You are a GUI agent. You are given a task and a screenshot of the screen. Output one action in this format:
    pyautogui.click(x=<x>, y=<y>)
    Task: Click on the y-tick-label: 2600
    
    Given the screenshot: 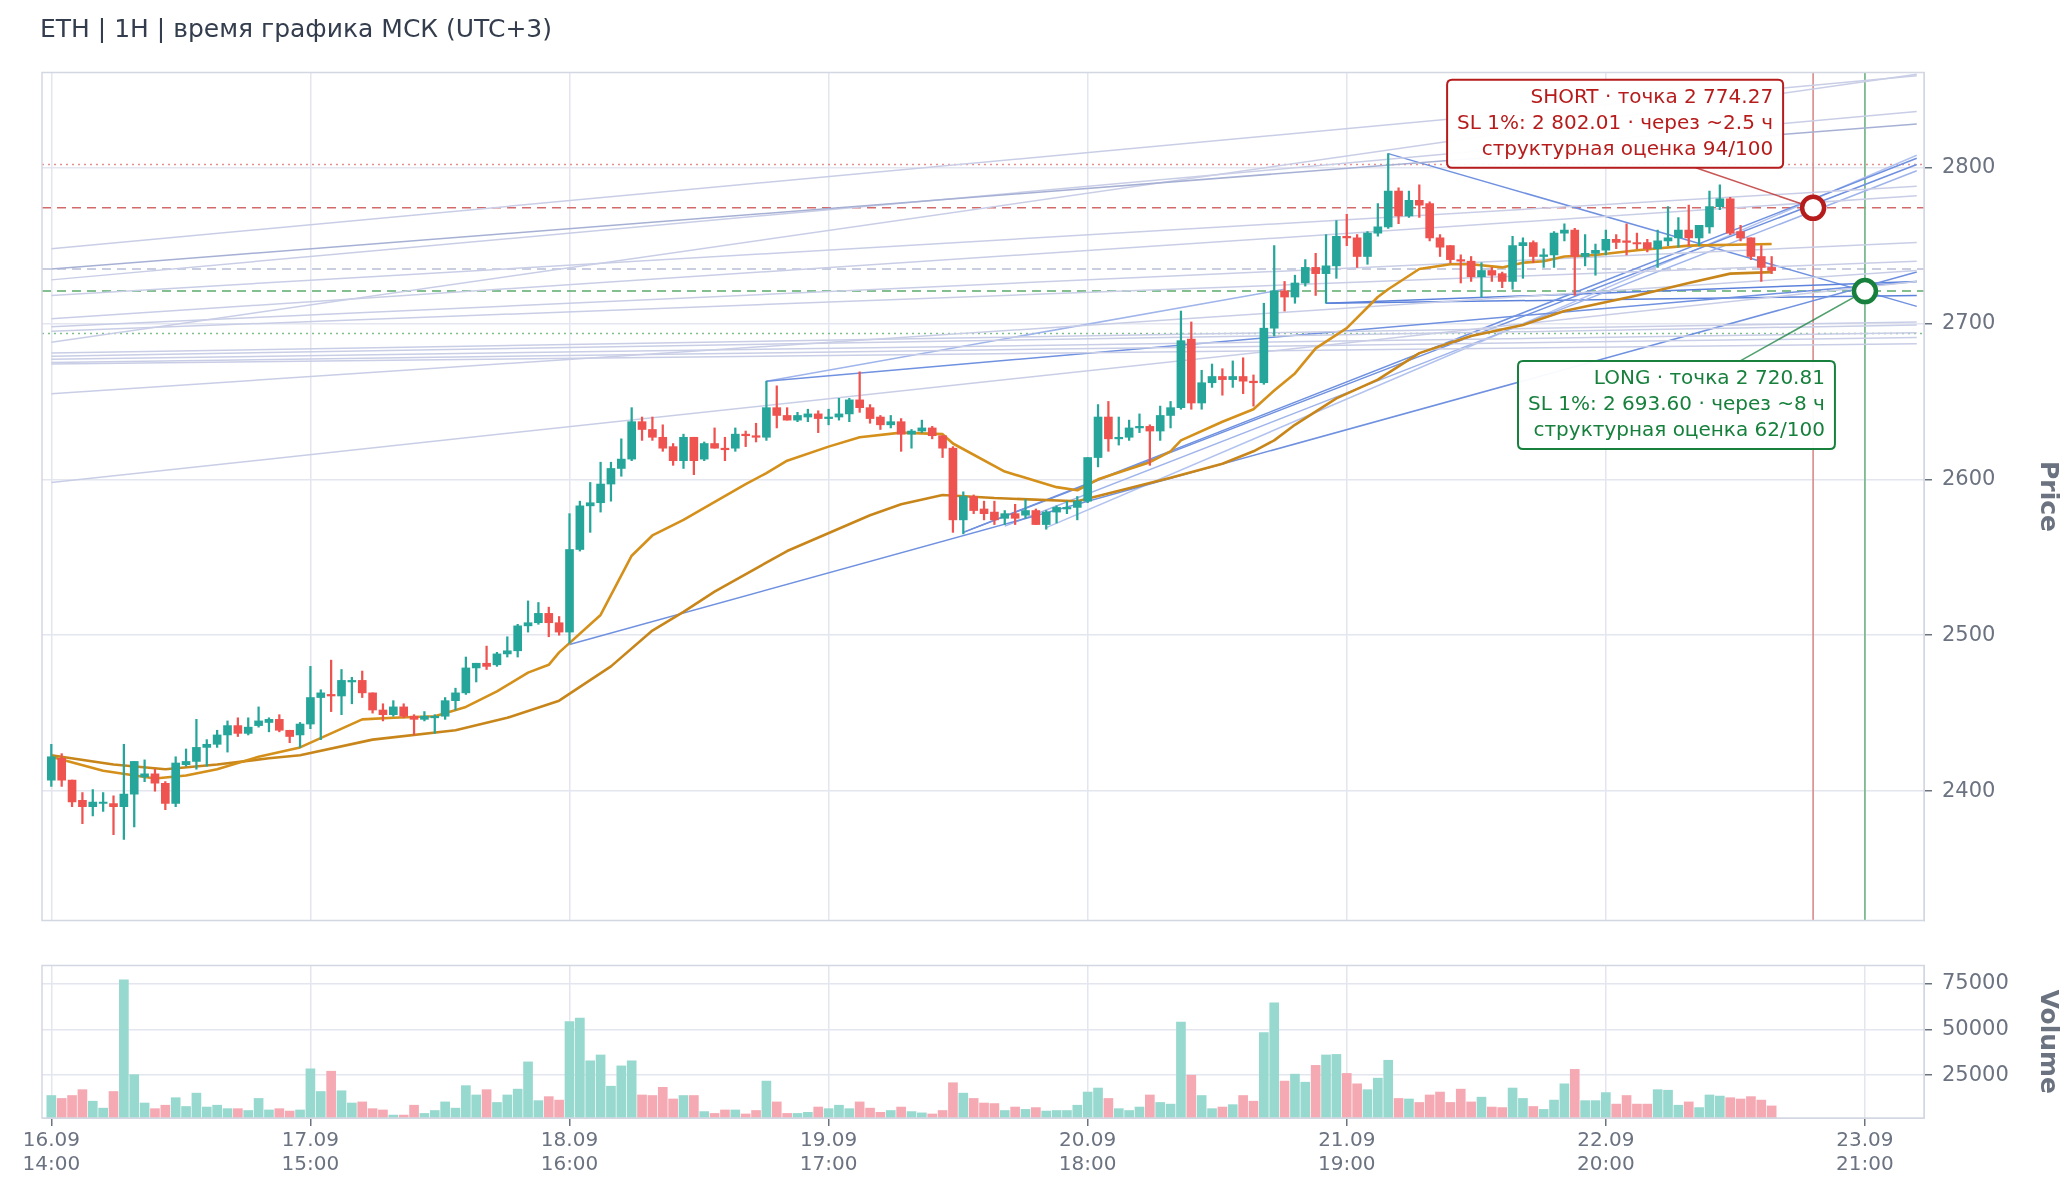 What is the action you would take?
    pyautogui.click(x=1969, y=477)
    